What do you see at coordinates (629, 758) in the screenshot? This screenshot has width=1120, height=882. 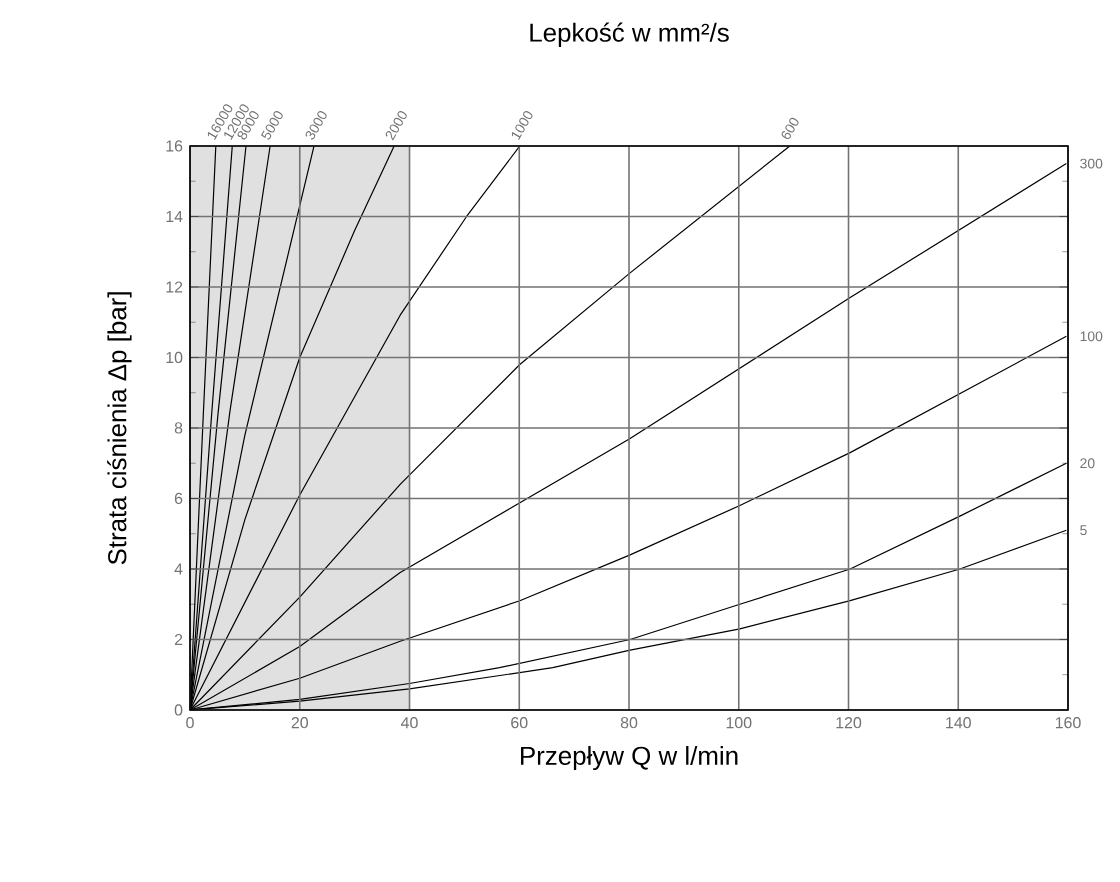 I see `x-axis-title: Przepływ Q w l/min` at bounding box center [629, 758].